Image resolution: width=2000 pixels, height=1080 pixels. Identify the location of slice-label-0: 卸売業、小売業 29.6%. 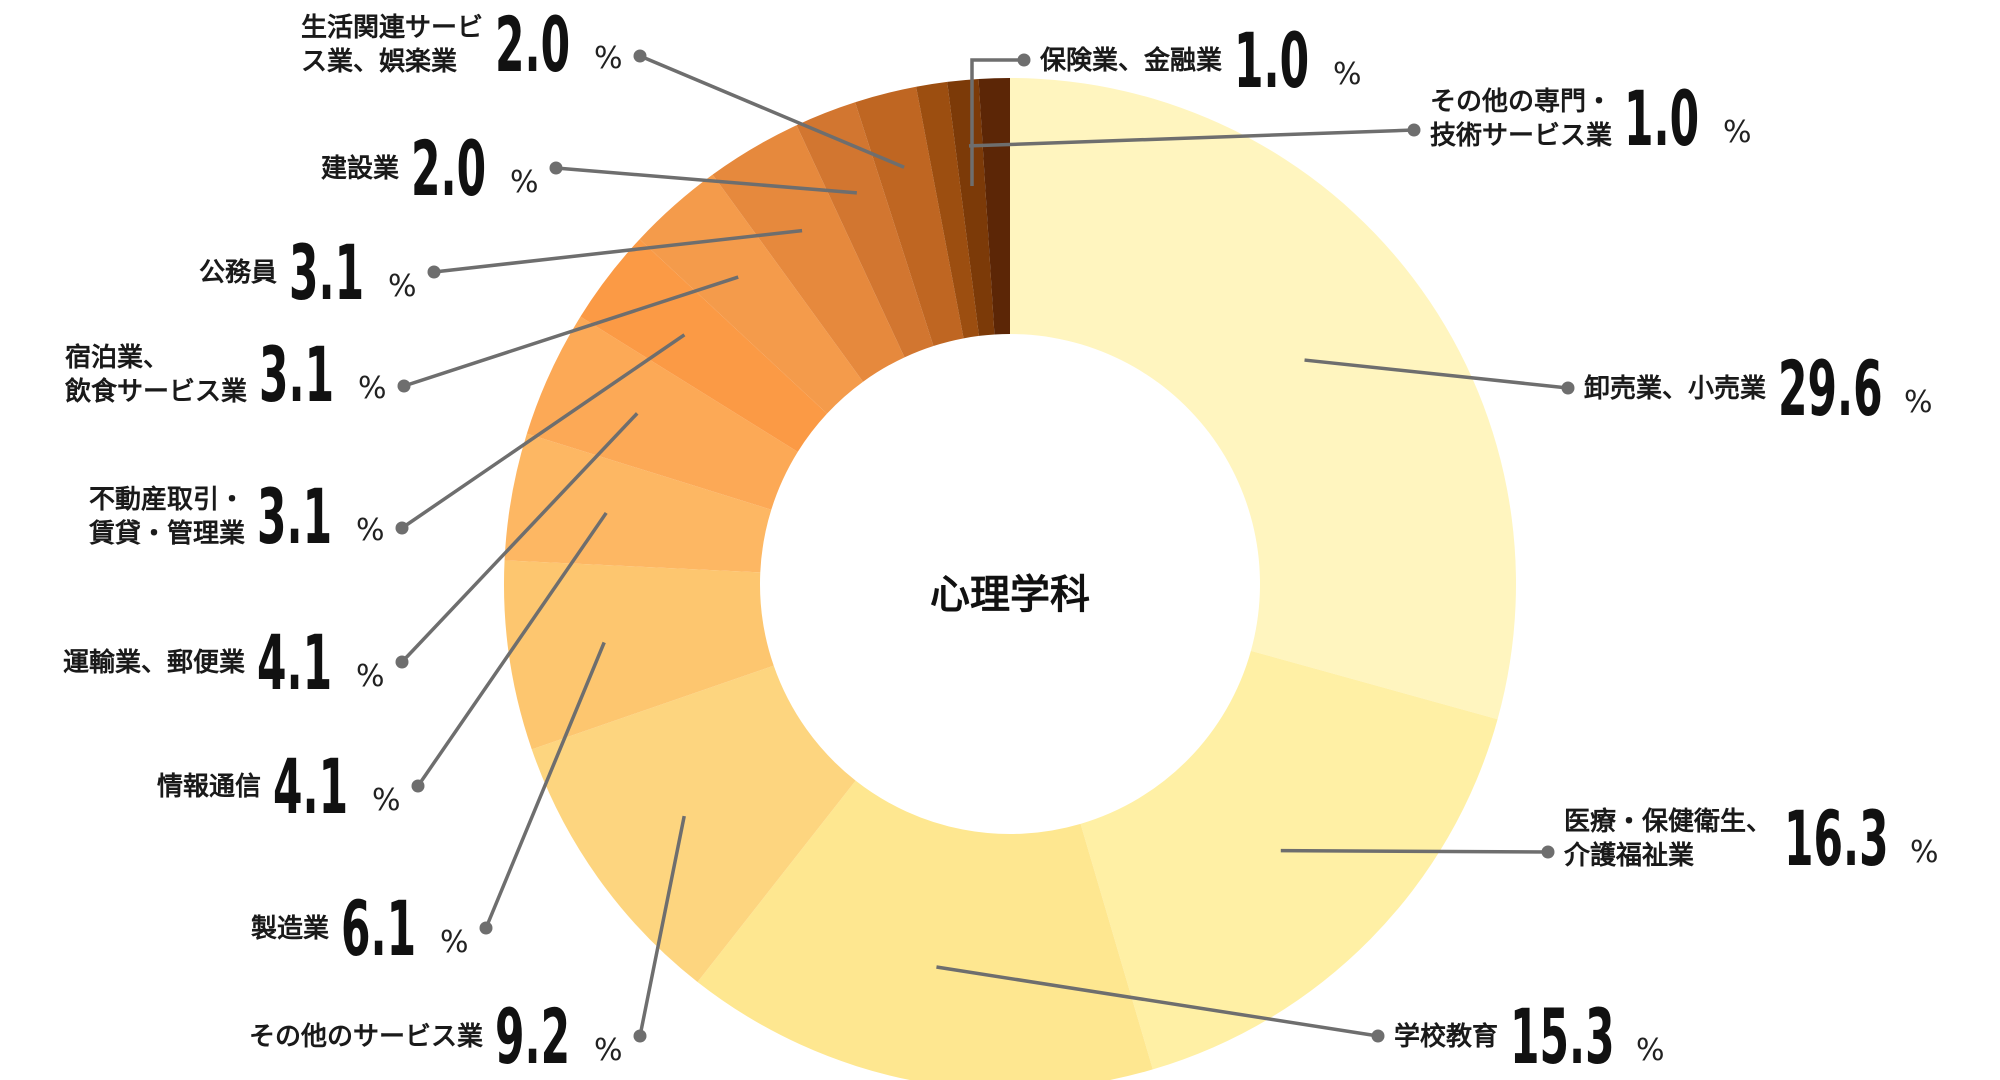
(1758, 388).